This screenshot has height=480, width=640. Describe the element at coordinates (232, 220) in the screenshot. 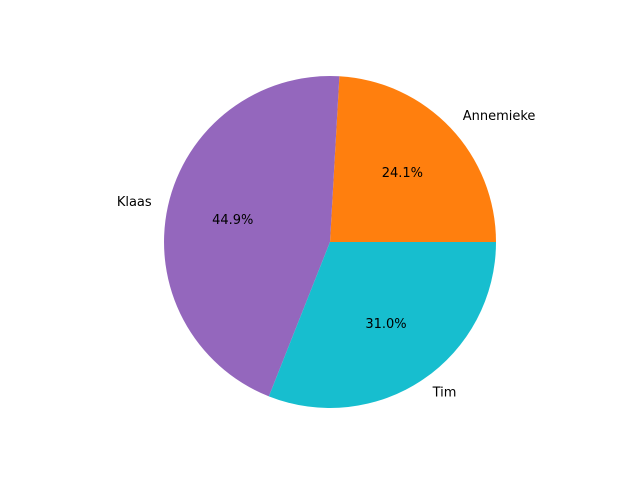

I see `slice-percent-klaas: 44.9%` at that location.